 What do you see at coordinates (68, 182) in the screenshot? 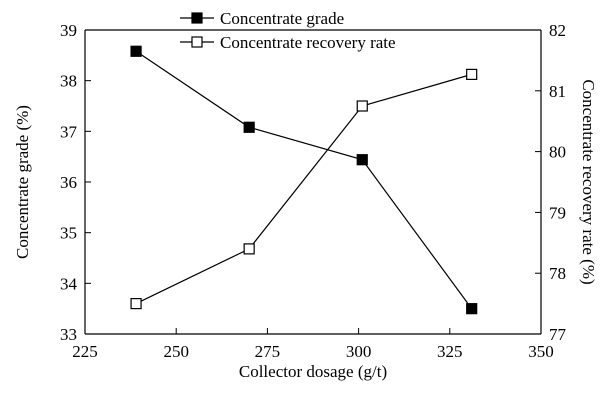
I see `y-left-tick-label: 36` at bounding box center [68, 182].